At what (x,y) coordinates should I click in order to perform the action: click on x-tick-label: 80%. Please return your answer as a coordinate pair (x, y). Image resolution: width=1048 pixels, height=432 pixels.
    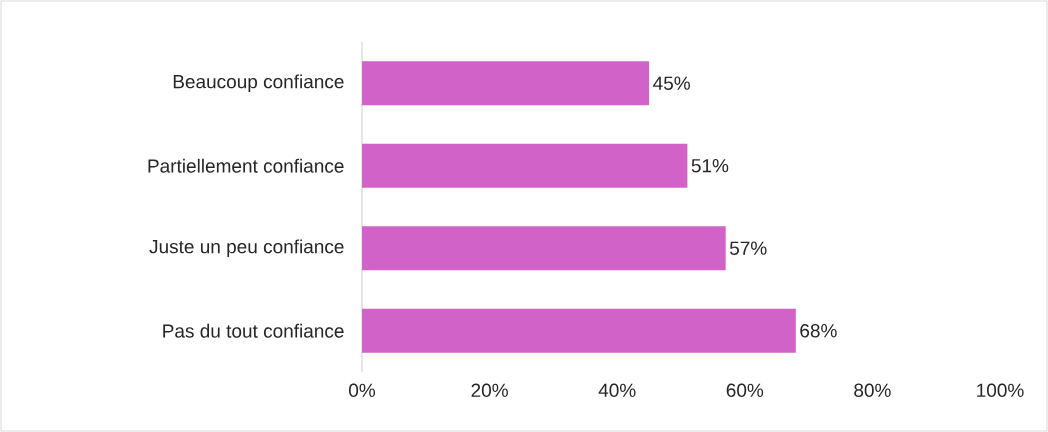
    Looking at the image, I should click on (872, 390).